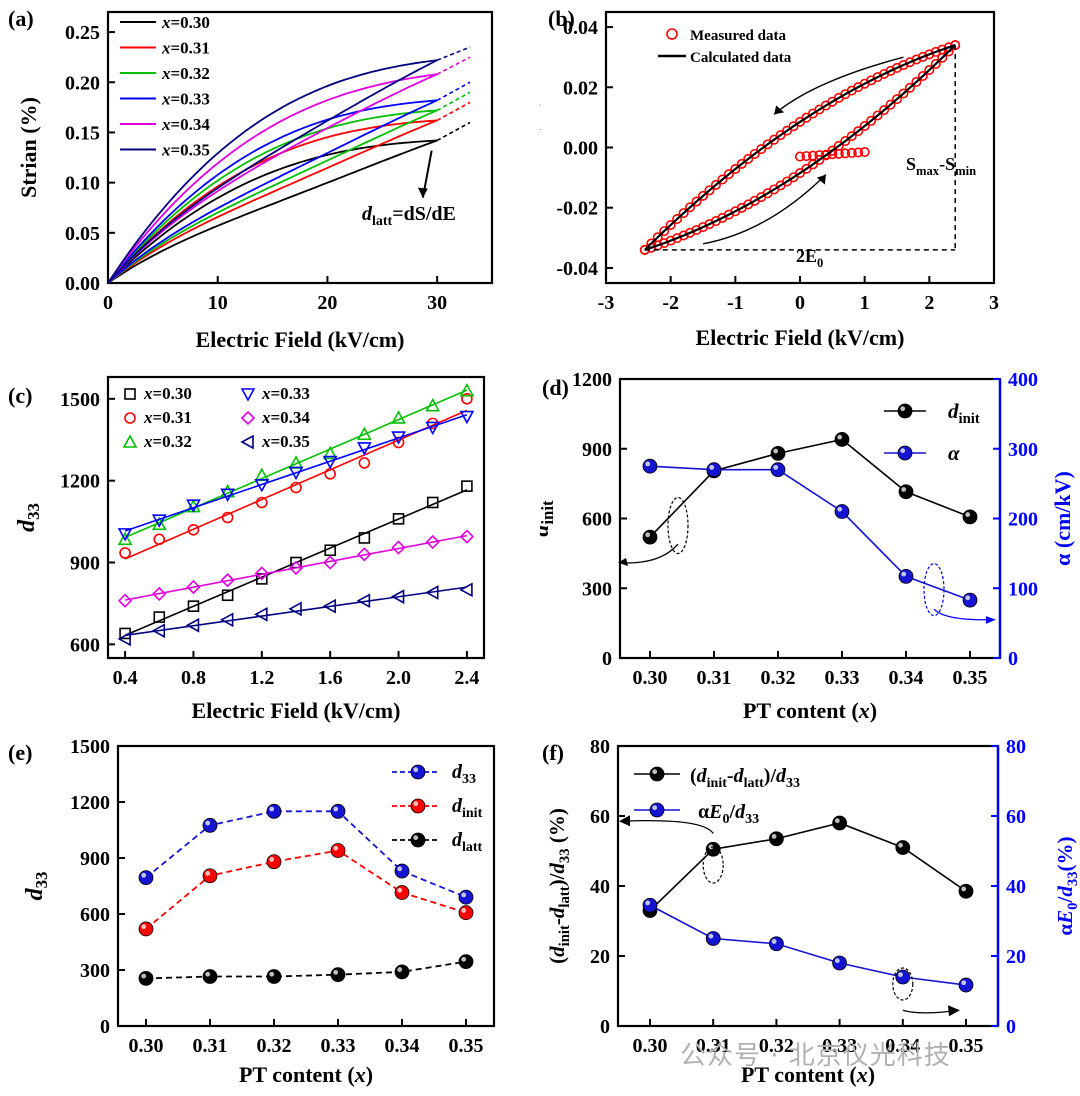 This screenshot has width=1080, height=1096. What do you see at coordinates (778, 678) in the screenshot?
I see `panel-d-xtick-label: 0.32` at bounding box center [778, 678].